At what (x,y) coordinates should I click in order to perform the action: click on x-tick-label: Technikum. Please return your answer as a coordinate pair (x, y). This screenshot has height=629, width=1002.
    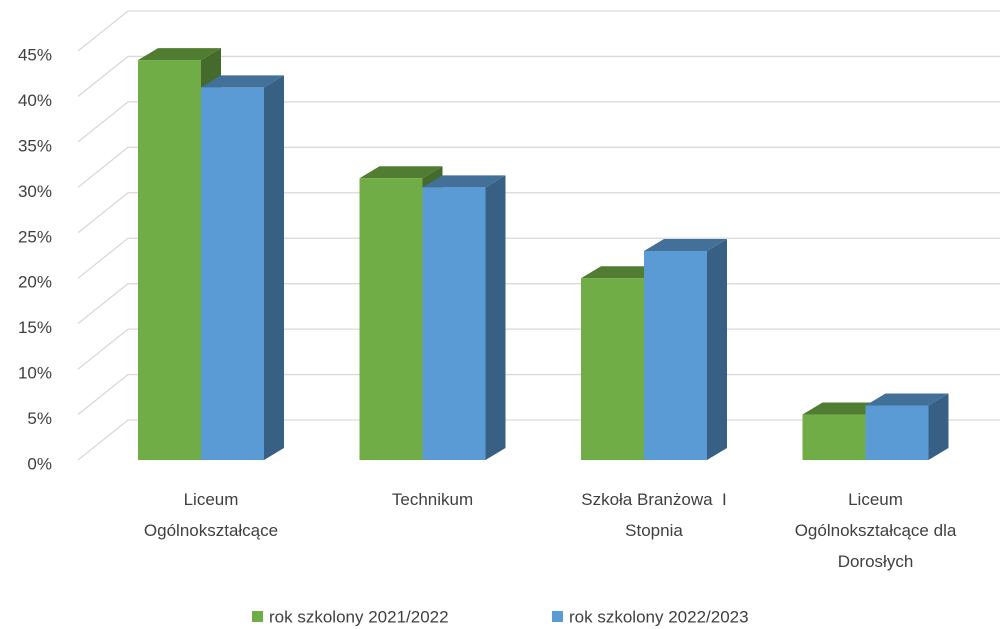
    Looking at the image, I should click on (432, 499).